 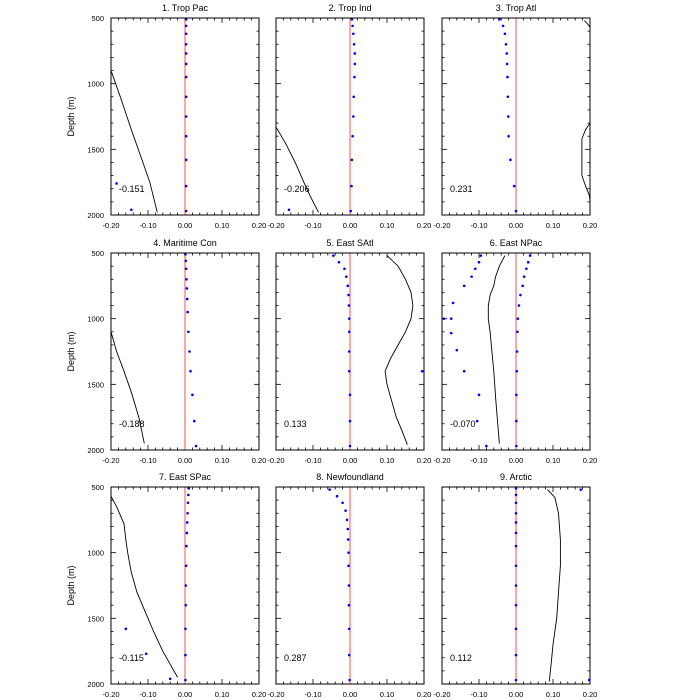 I want to click on panel-2: 2. Trop Ind -0.20 -0.10 0.00 0.10 0.20 -0.206, so click(x=349, y=116).